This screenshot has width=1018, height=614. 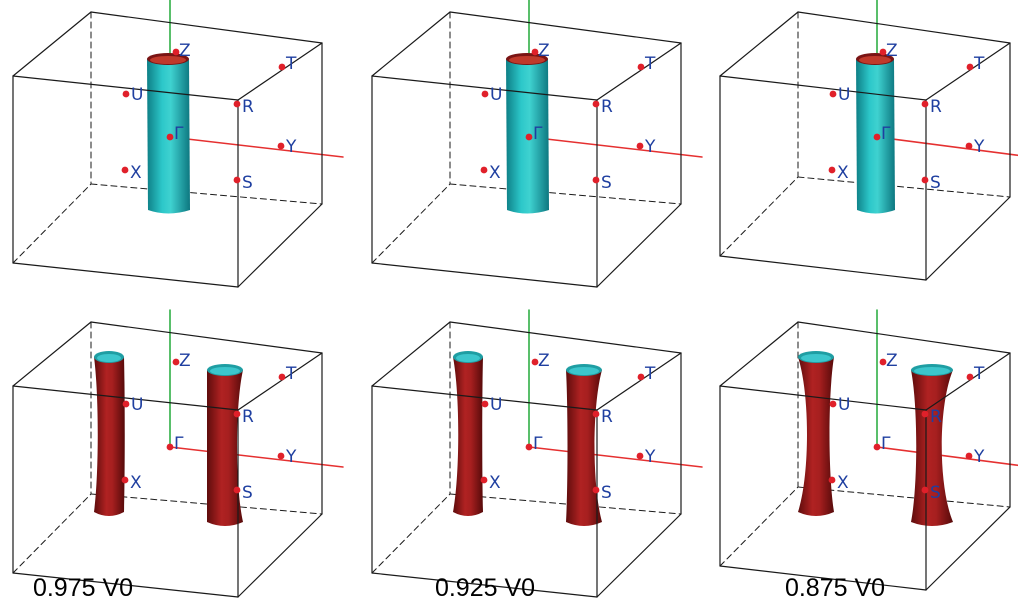 I want to click on panel-3: Γ Z U T R X Y S, so click(x=868, y=140).